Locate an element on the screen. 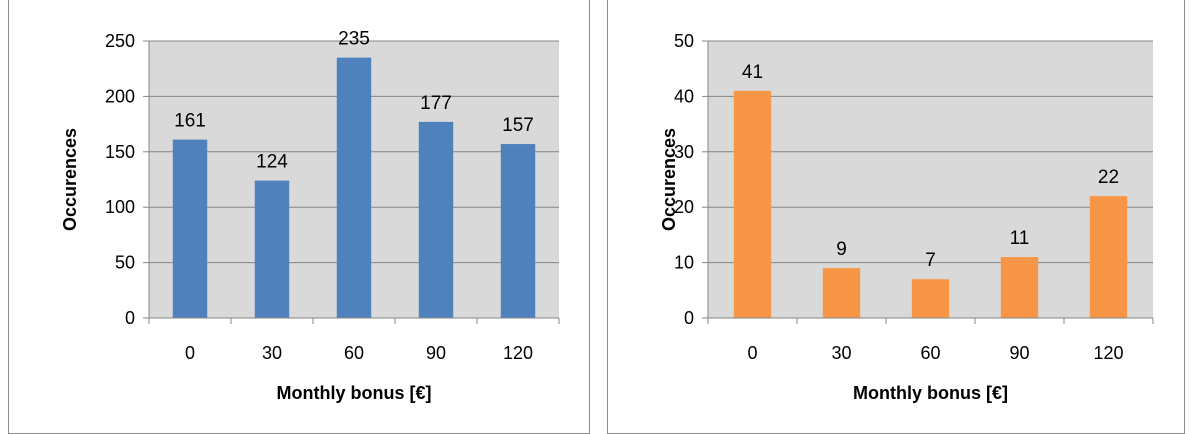 This screenshot has width=1191, height=434. y-tick-labels: 0 10 20 30 40 50 is located at coordinates (684, 179).